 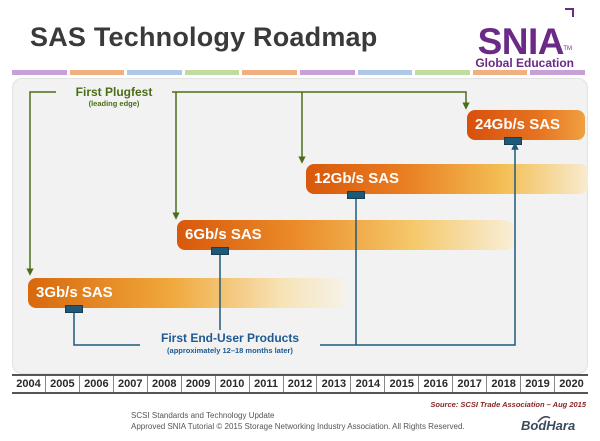 What do you see at coordinates (197, 384) in the screenshot?
I see `year-label: 2009` at bounding box center [197, 384].